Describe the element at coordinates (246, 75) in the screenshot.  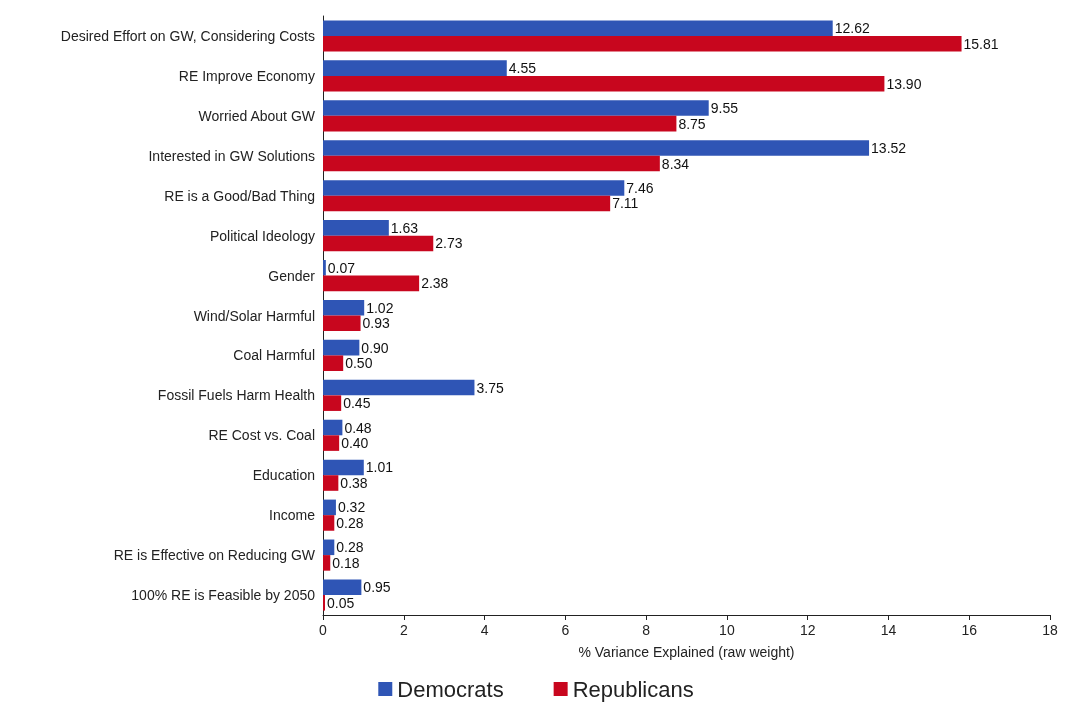
I see `y-tick-label: RE Improve Economy` at that location.